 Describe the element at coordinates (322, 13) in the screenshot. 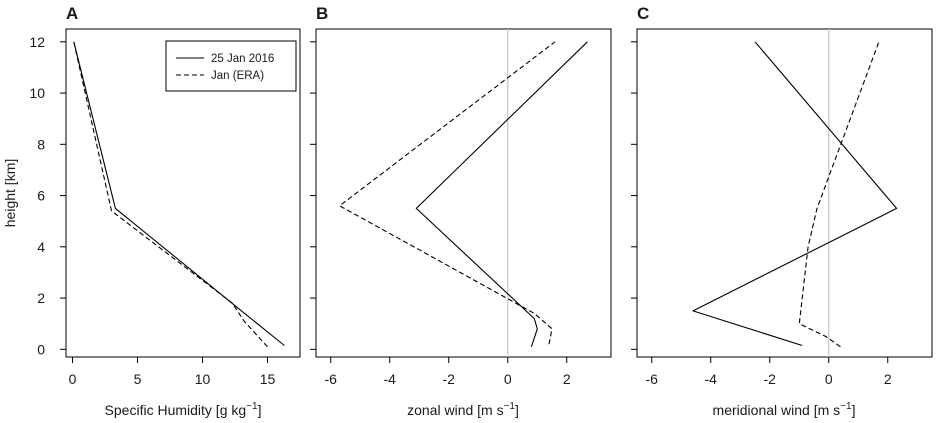

I see `panel-letter-b: B` at that location.